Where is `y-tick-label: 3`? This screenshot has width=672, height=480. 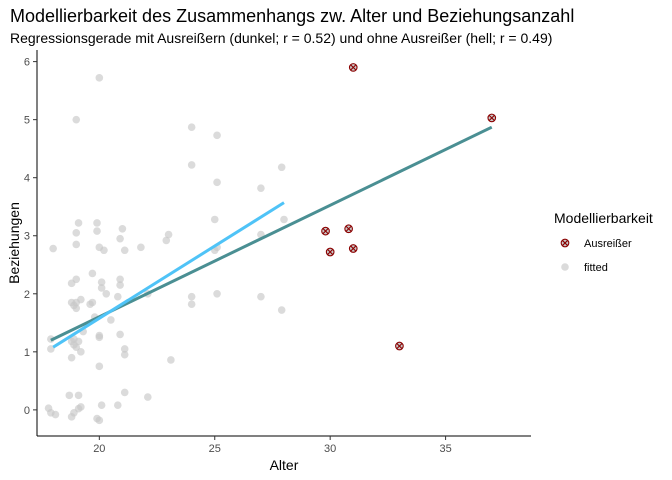
y-tick-label: 3 is located at coordinates (27, 237).